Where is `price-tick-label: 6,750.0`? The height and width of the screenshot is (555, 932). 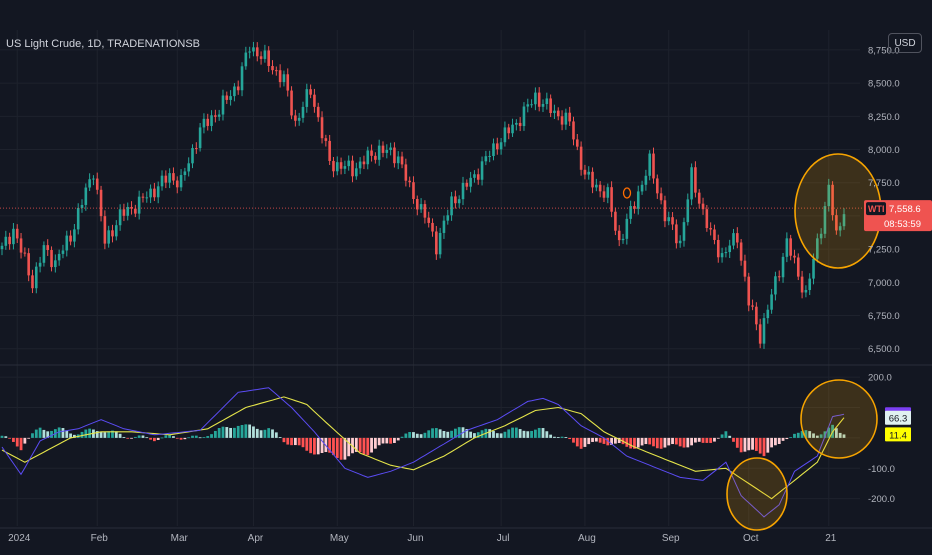
price-tick-label: 6,750.0 is located at coordinates (884, 316).